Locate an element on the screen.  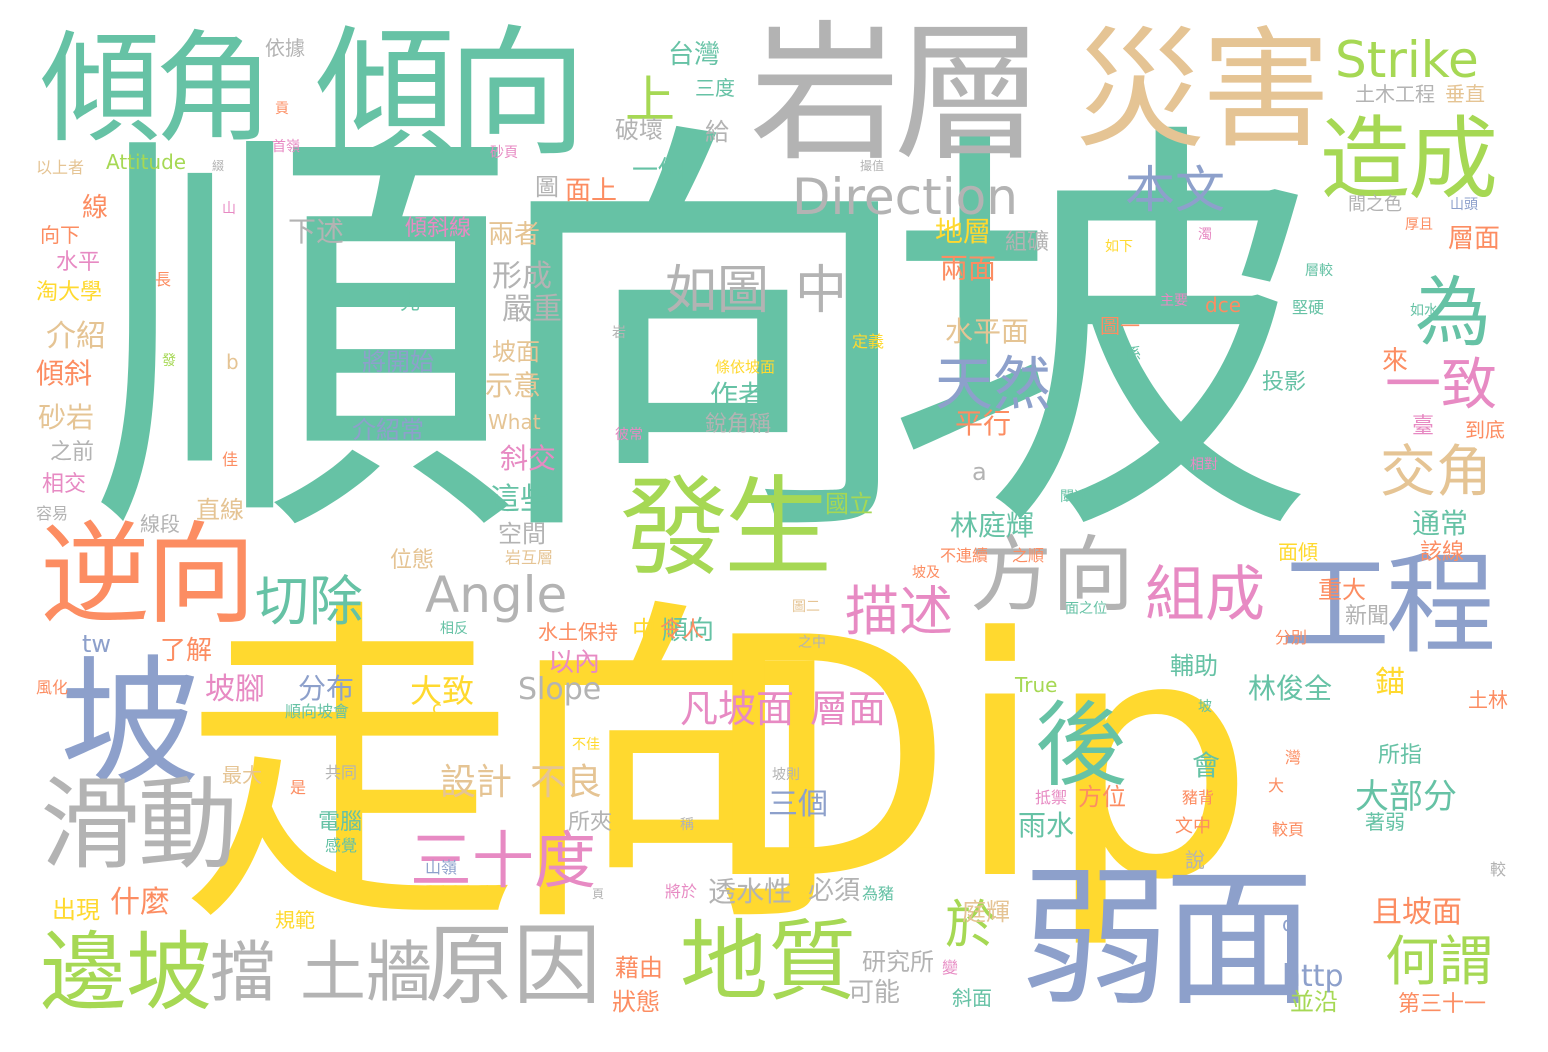
word-zhiqian: 之前 is located at coordinates (72, 452).